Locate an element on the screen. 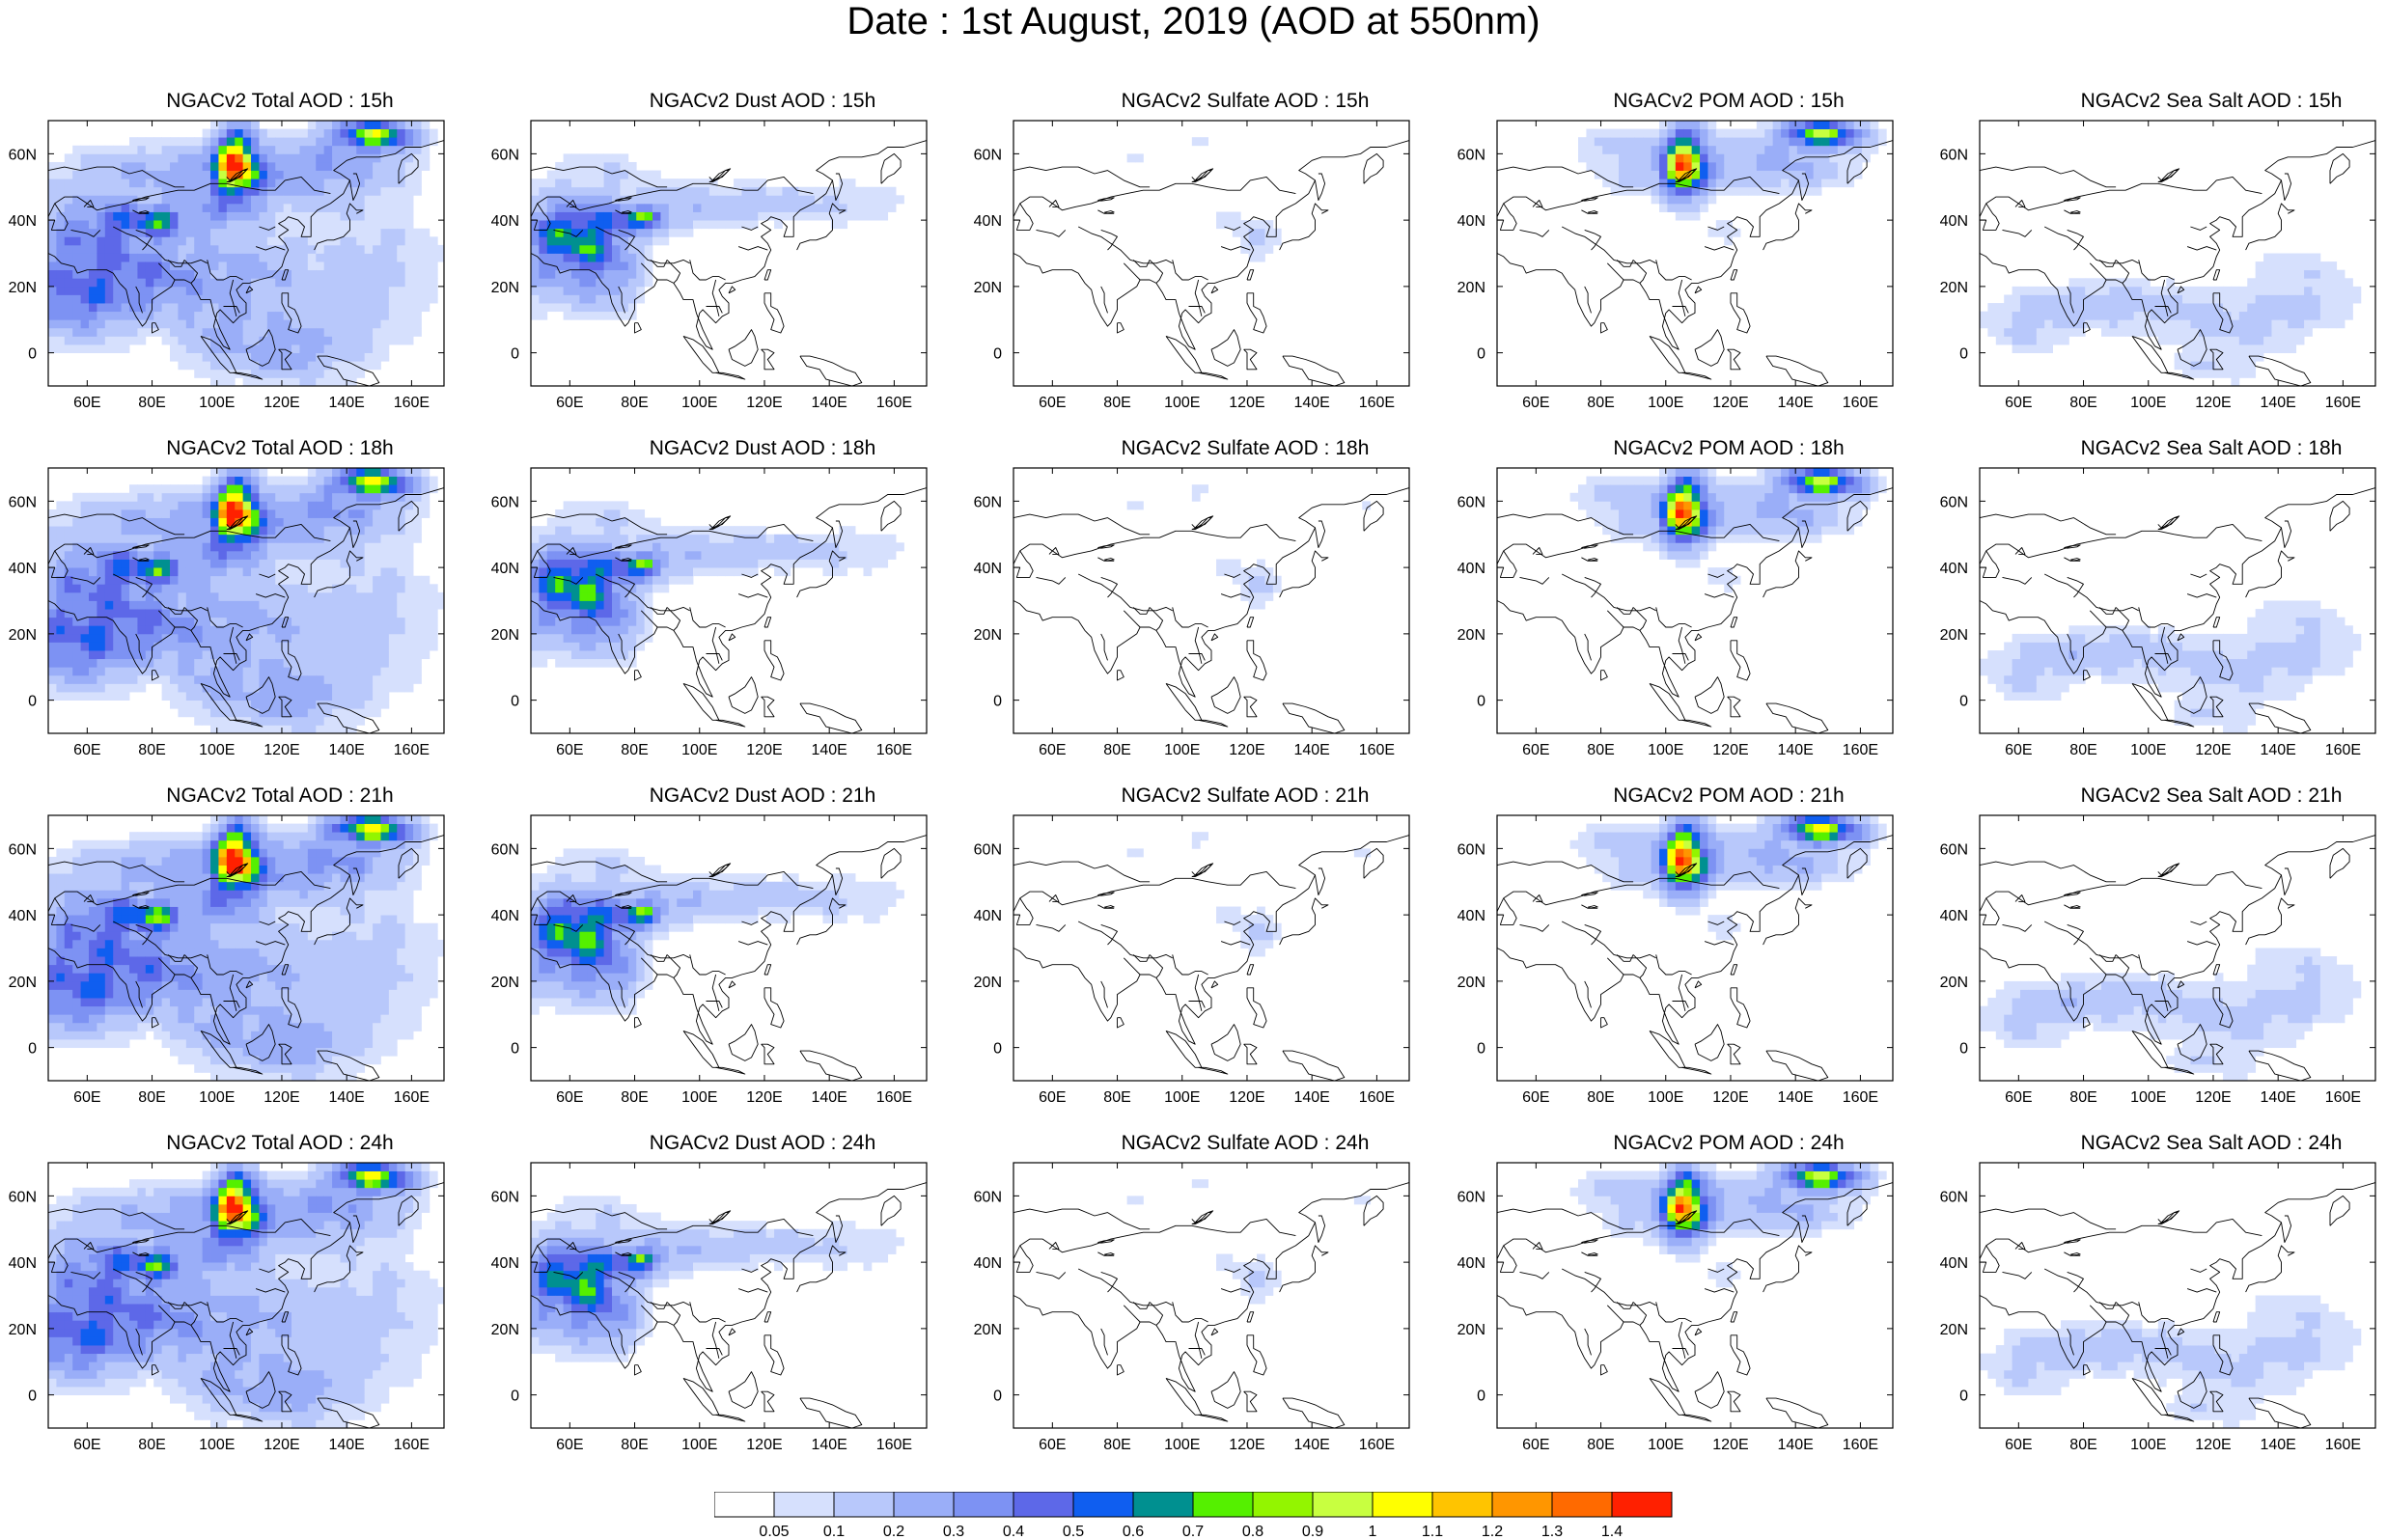 This screenshot has height=1540, width=2387. panel-title: NGACv2 Total AOD : 15h is located at coordinates (280, 101).